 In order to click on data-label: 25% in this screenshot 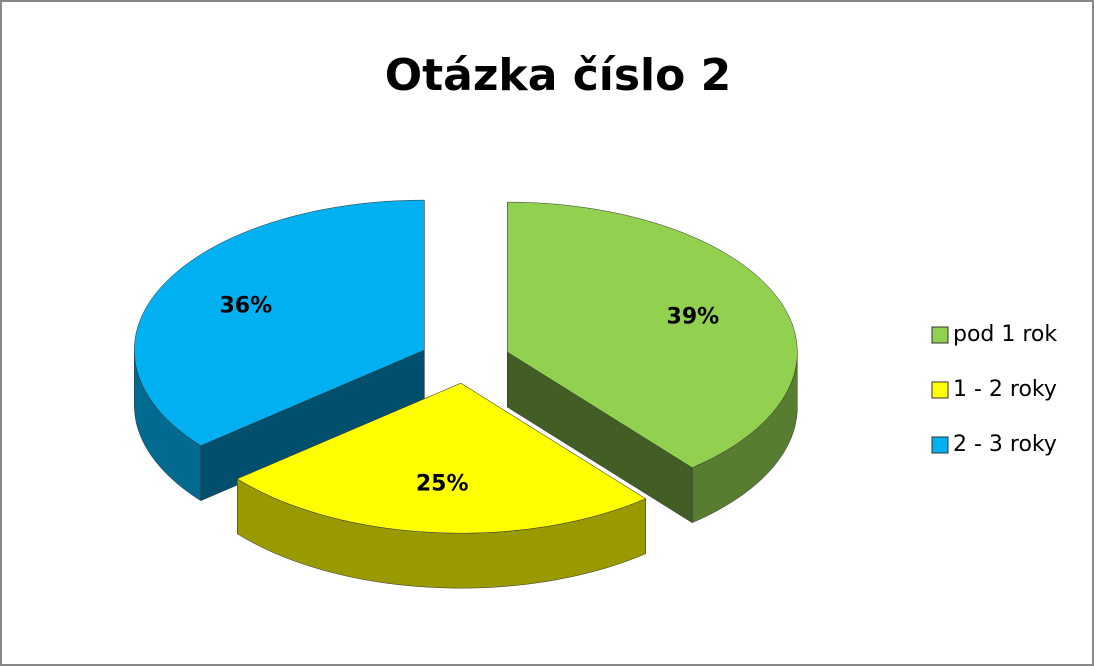, I will do `click(442, 484)`.